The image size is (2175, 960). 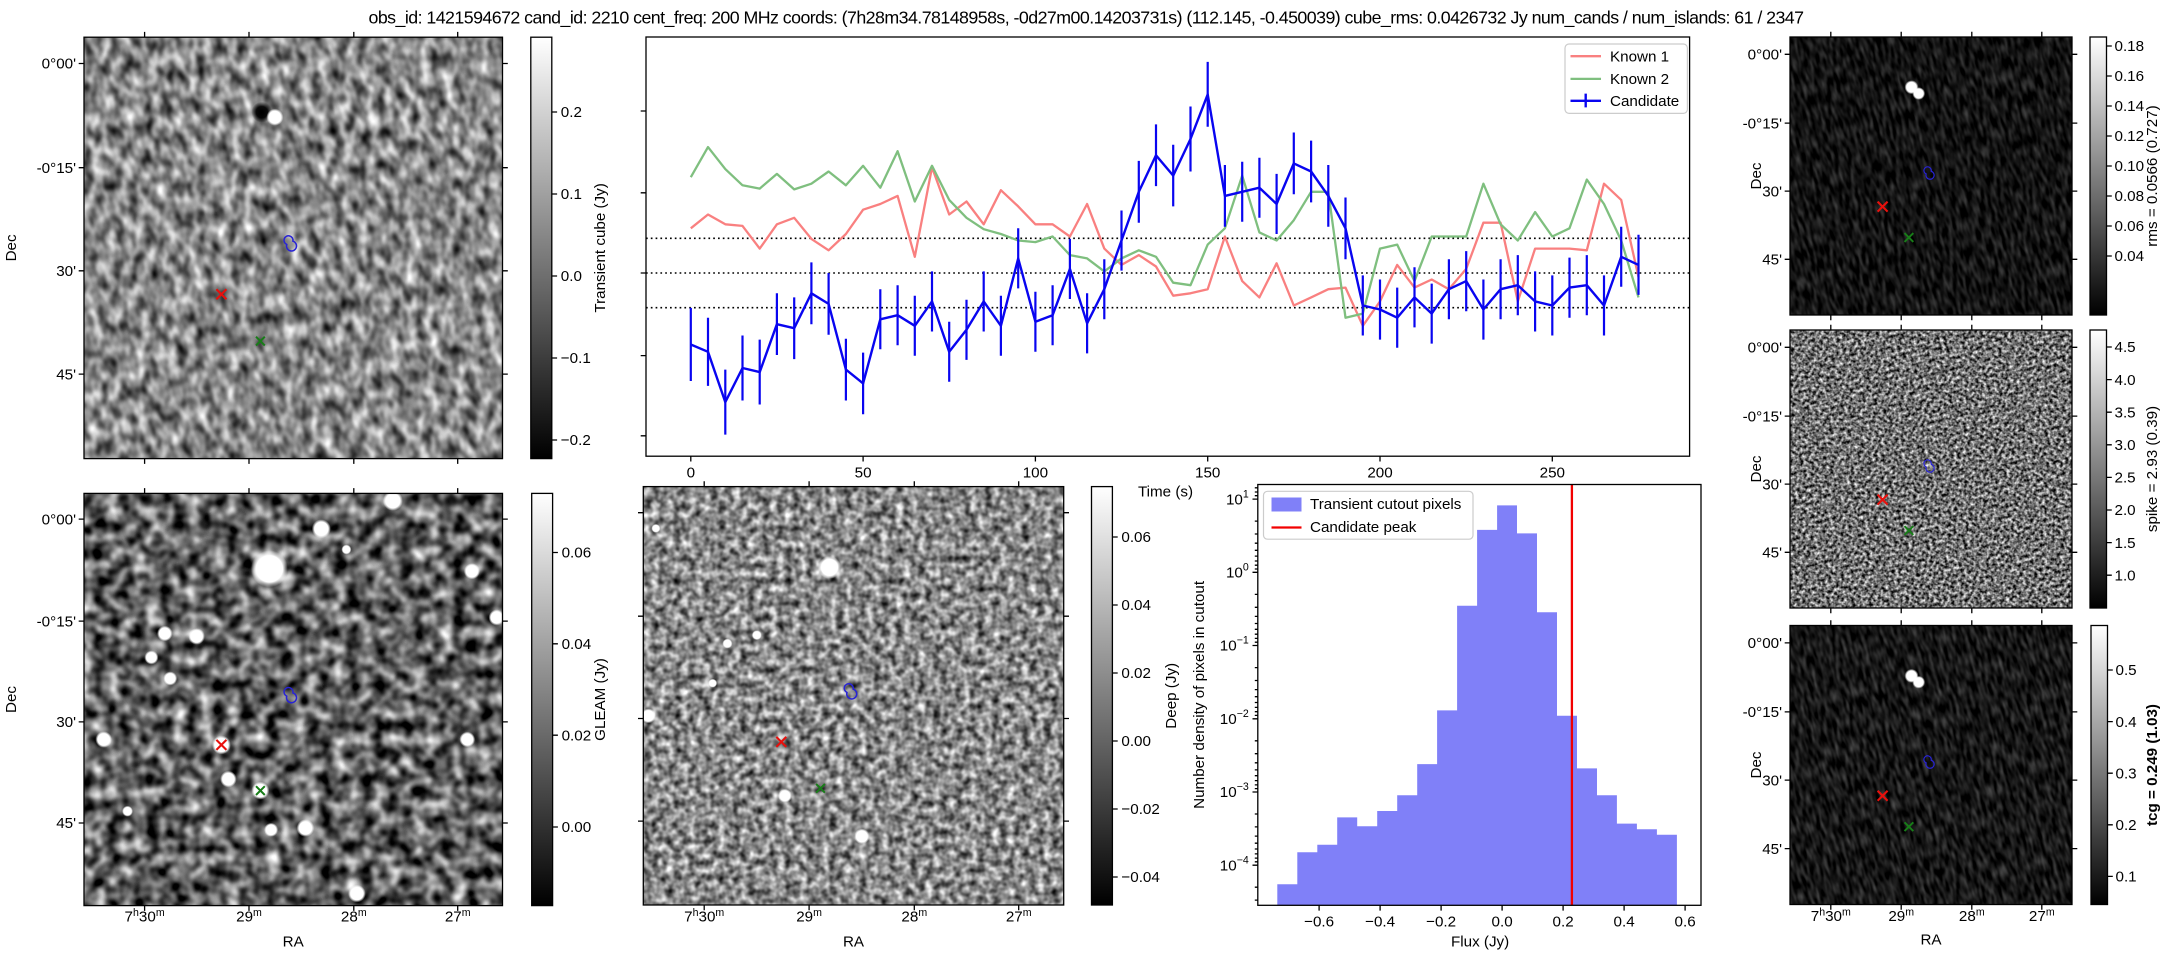 I want to click on svg-text: spike = 2.93 (0.39), so click(x=2152, y=469).